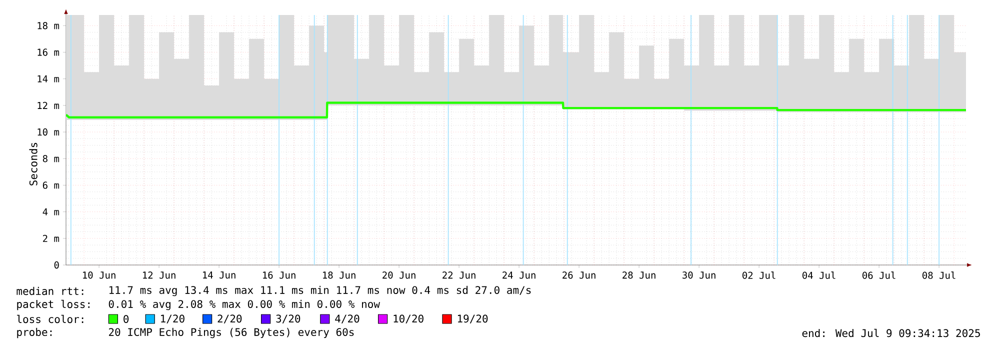 This screenshot has width=997, height=347. What do you see at coordinates (219, 275) in the screenshot?
I see `x-tick-label: 14 Jun` at bounding box center [219, 275].